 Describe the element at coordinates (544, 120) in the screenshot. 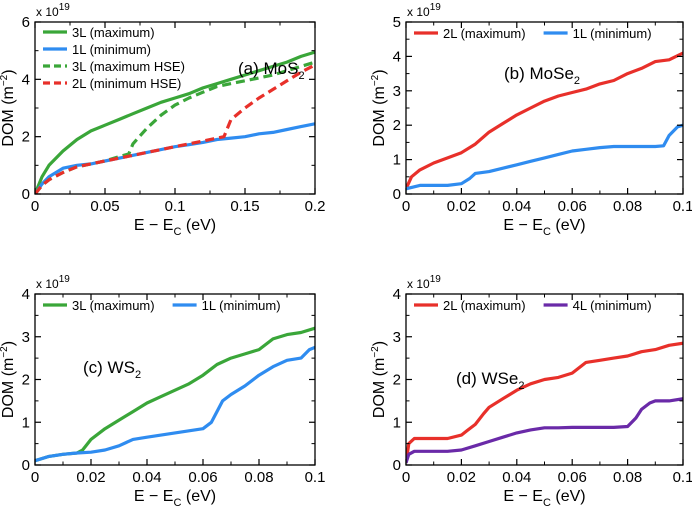

I see `series-line-2l-maximum-` at that location.